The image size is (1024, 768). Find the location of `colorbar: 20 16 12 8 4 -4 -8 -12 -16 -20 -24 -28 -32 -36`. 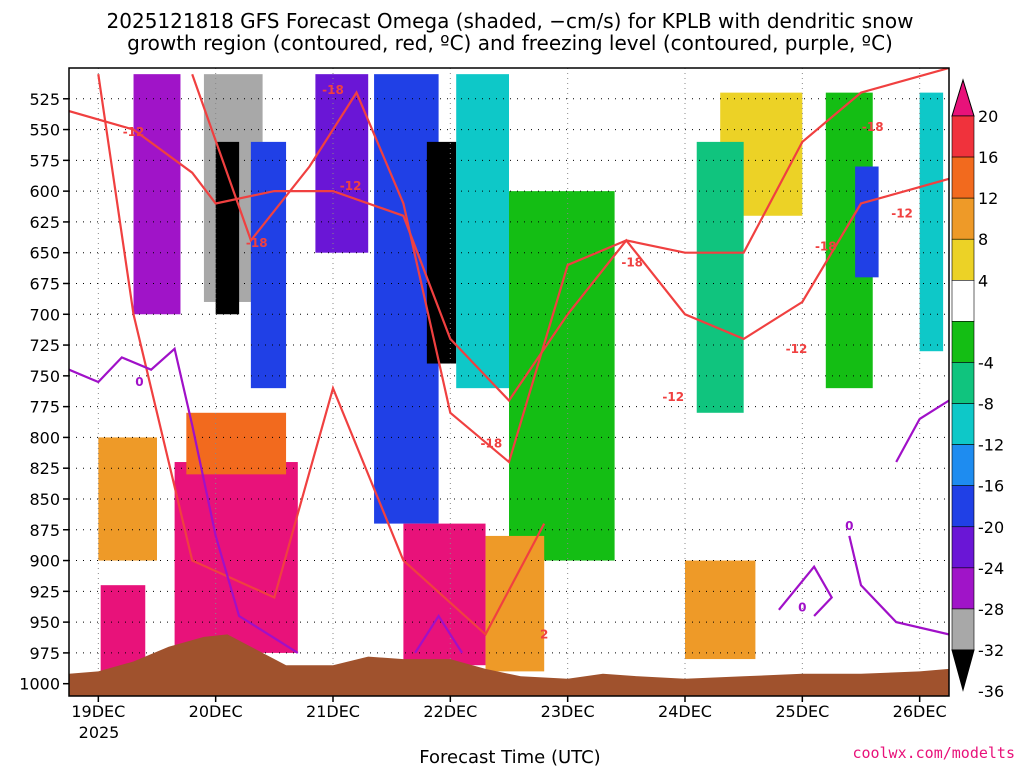

colorbar: 20 16 12 8 4 -4 -8 -12 -16 -20 -24 -28 -32 -36 is located at coordinates (977, 389).